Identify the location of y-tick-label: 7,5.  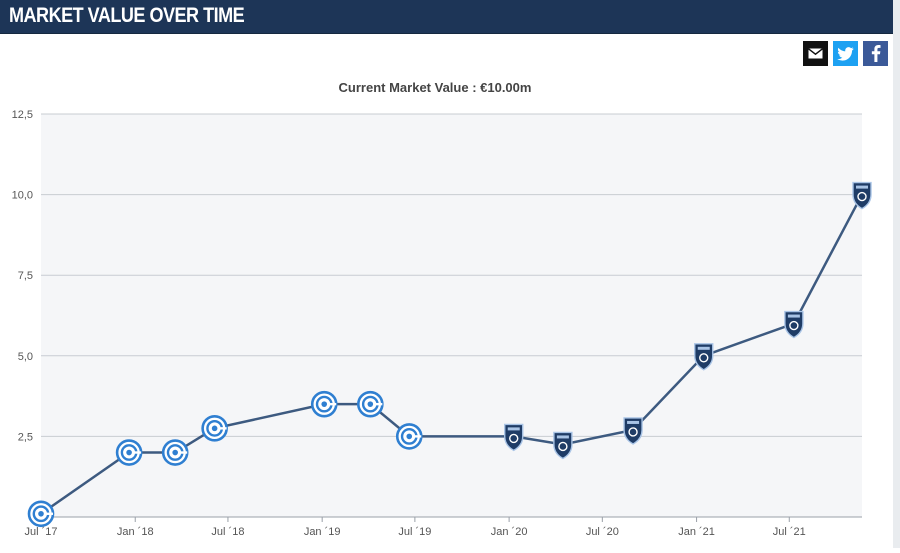
(25, 276).